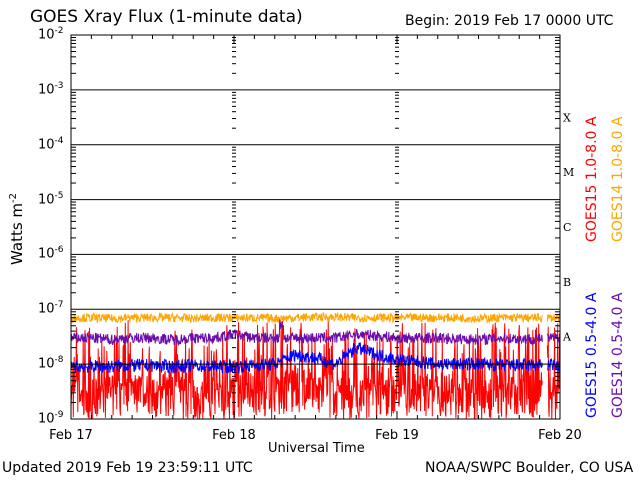  What do you see at coordinates (567, 227) in the screenshot?
I see `flare-class-C: C` at bounding box center [567, 227].